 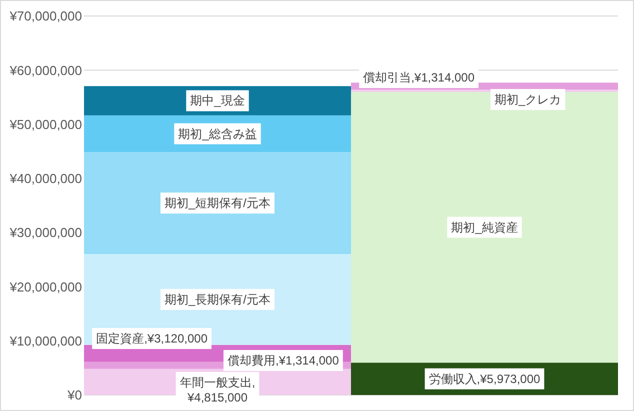 I want to click on text: 年間一般支出,, so click(x=218, y=383).